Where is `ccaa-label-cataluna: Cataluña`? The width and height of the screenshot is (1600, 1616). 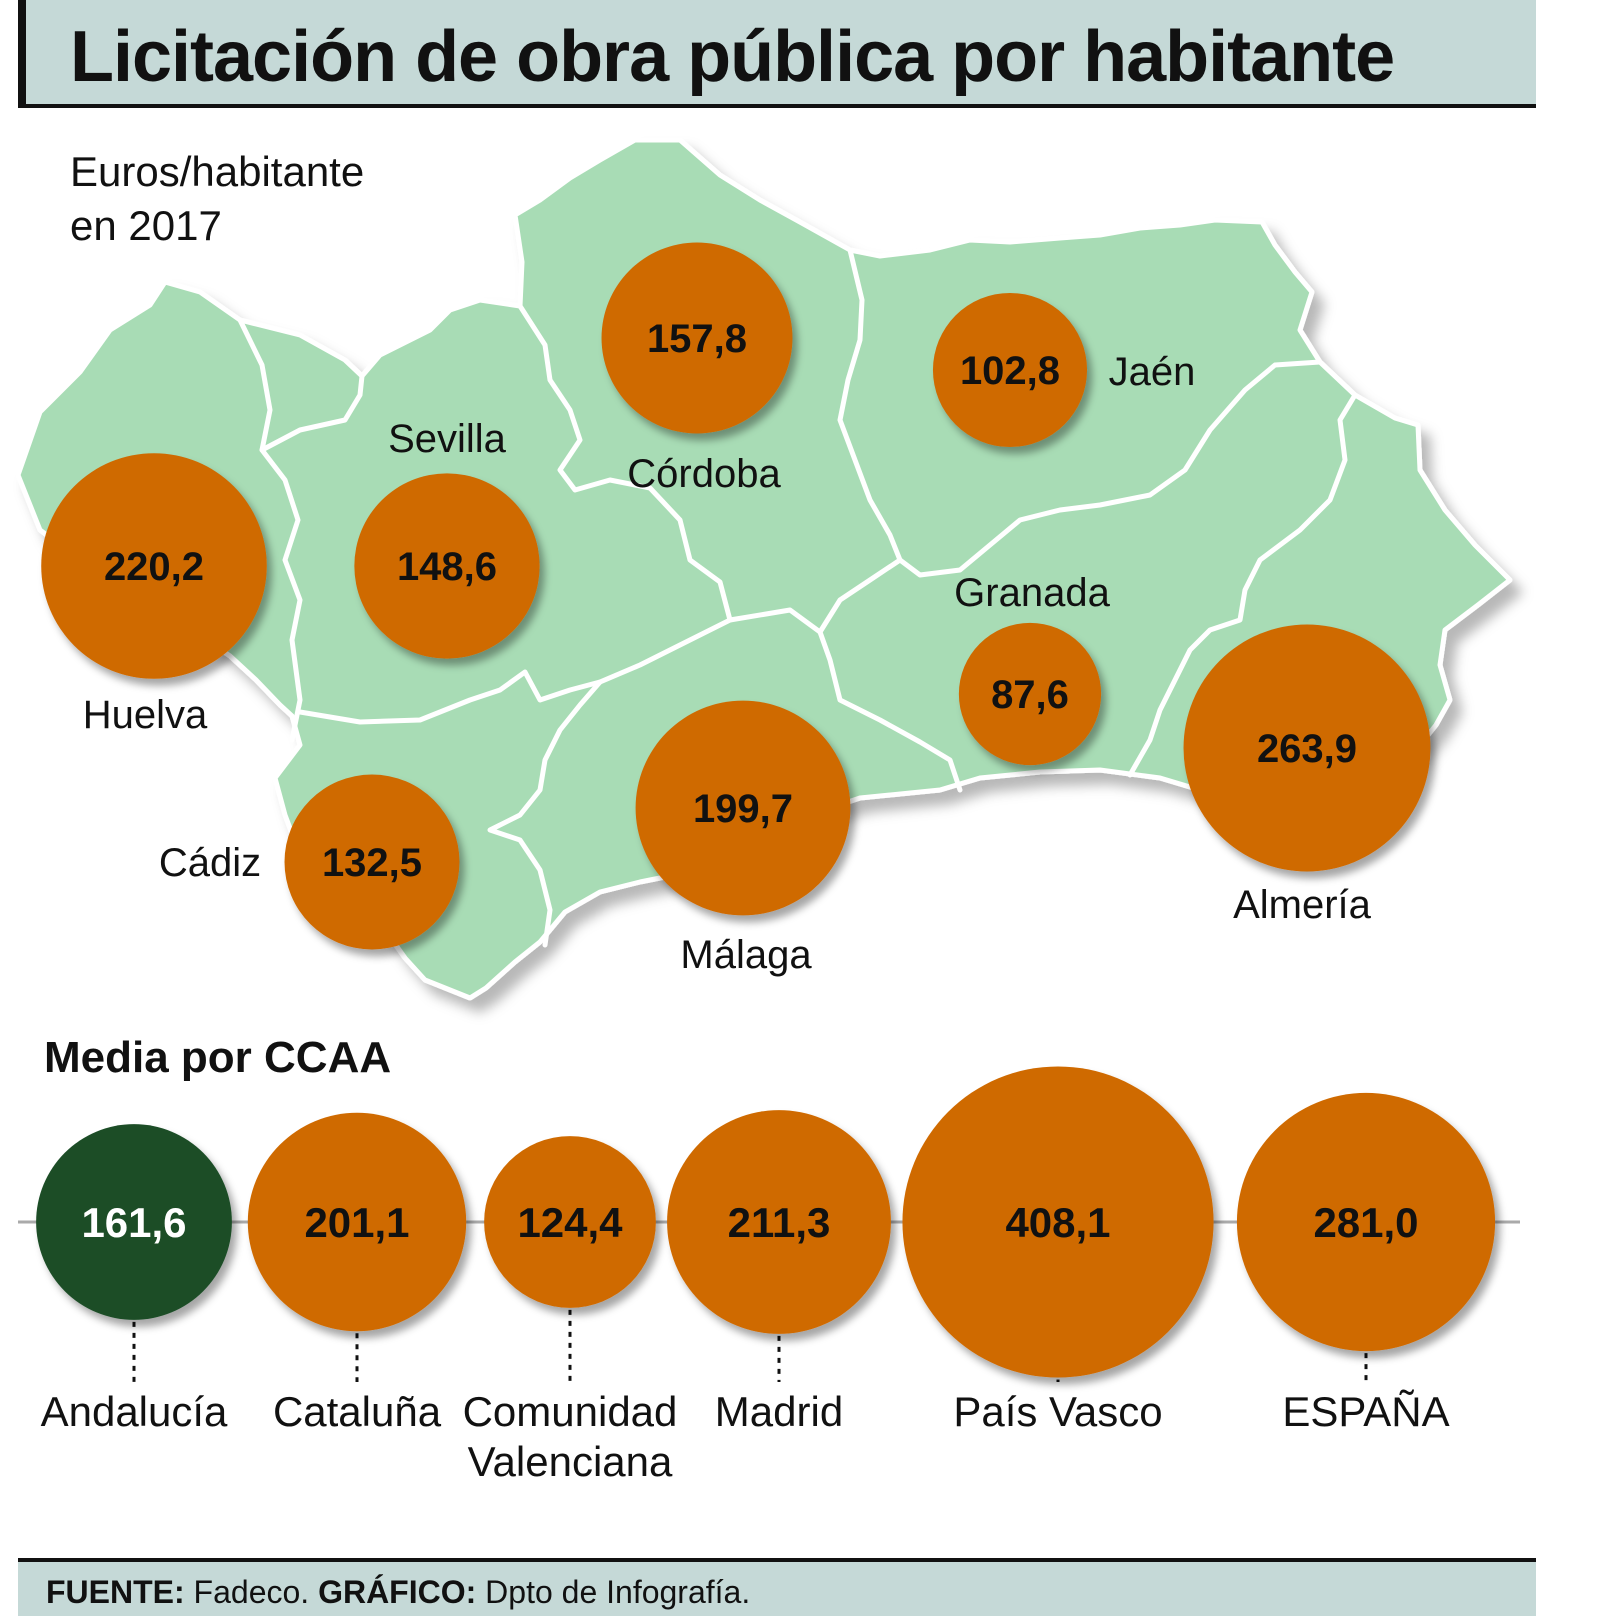
ccaa-label-cataluna: Cataluña is located at coordinates (357, 1411).